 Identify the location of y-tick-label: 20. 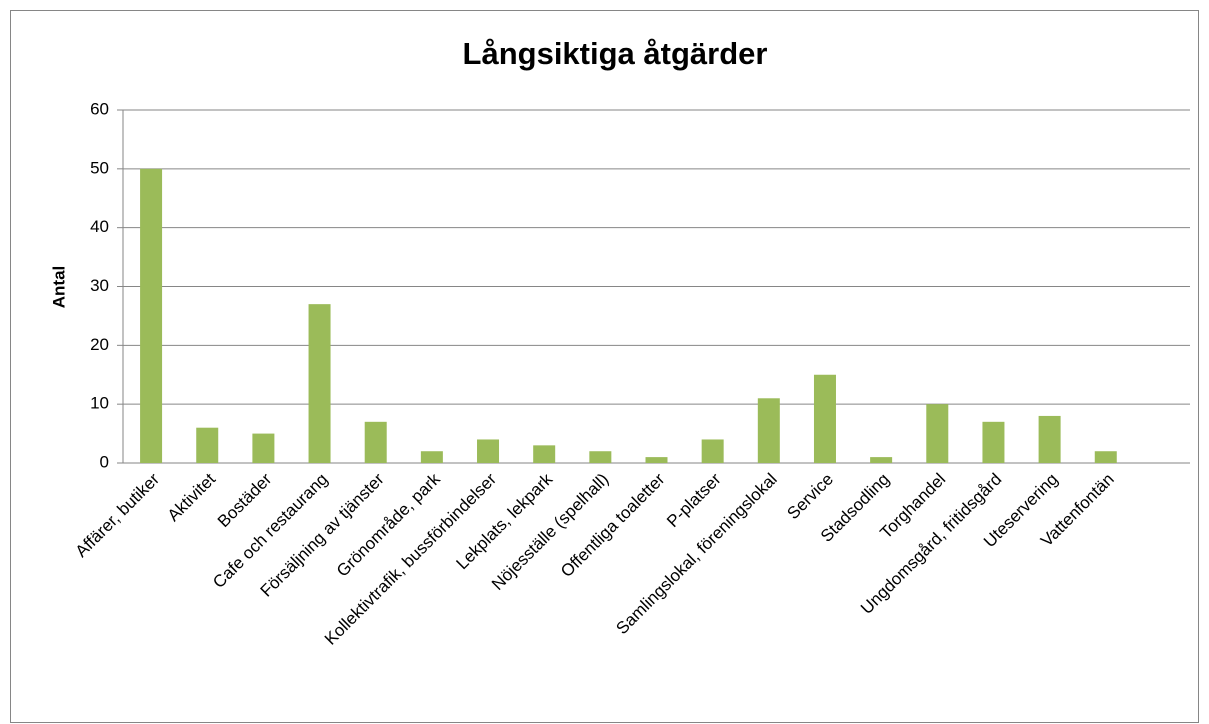
(99, 344).